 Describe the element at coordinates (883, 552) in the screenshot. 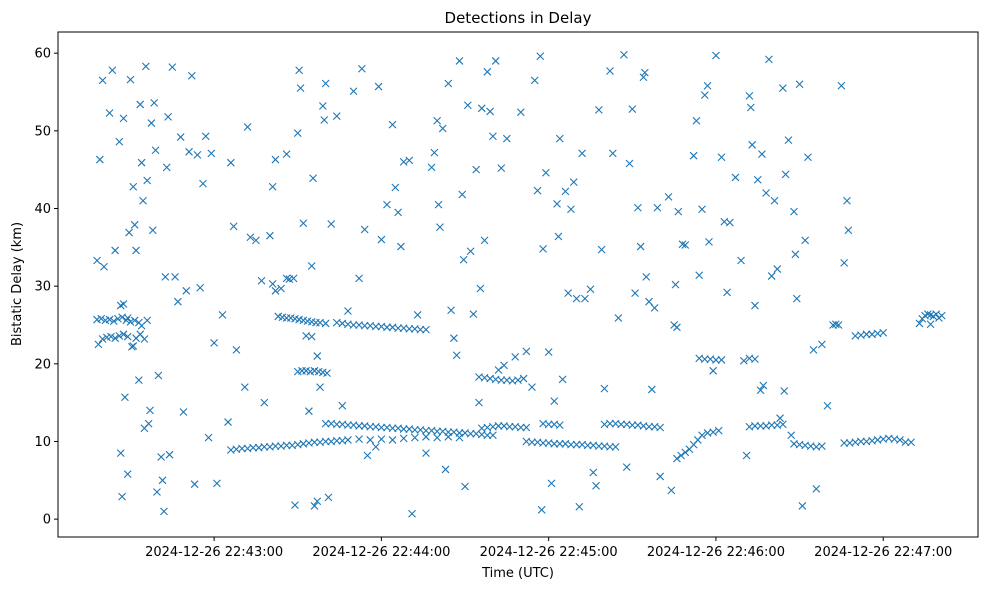

I see `x-tick-label: 2024-12-26 22:47:00` at that location.